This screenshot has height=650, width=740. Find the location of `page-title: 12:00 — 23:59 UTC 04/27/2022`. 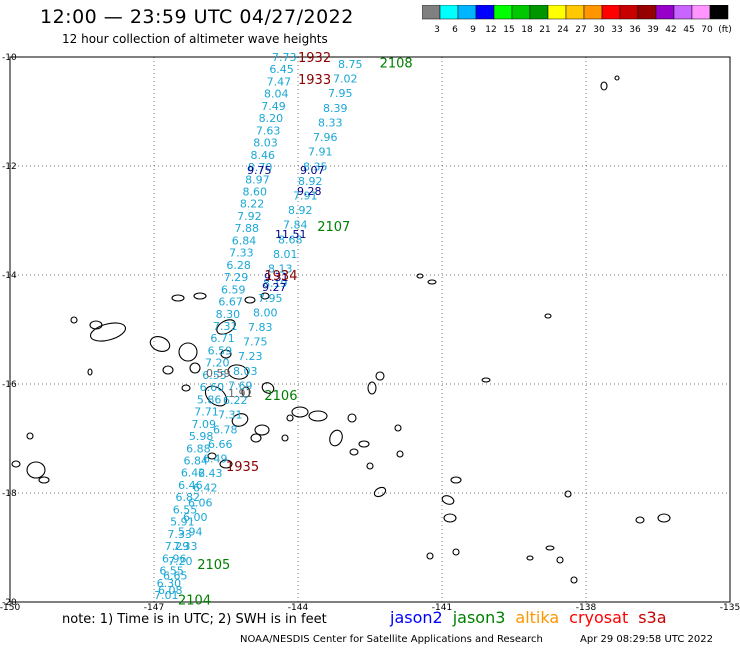

page-title: 12:00 — 23:59 UTC 04/27/2022 is located at coordinates (197, 17).